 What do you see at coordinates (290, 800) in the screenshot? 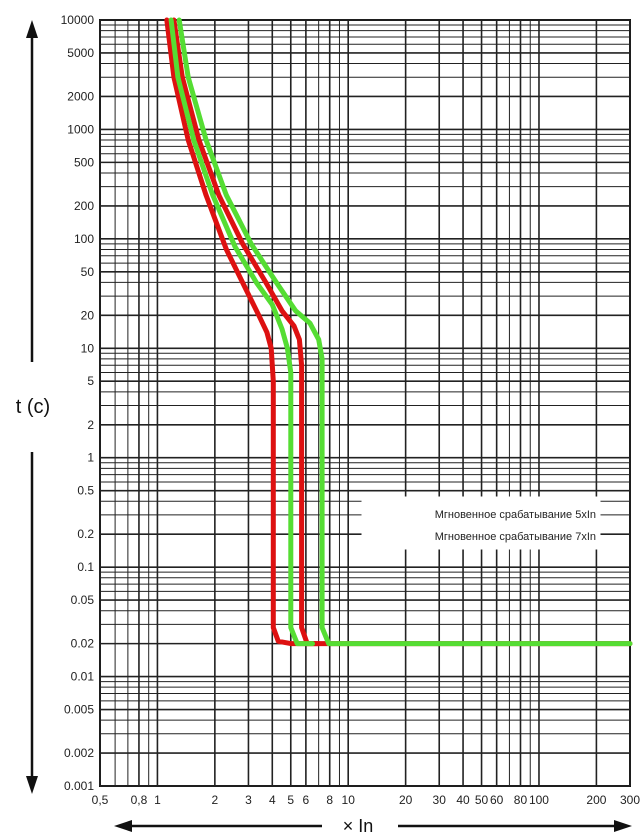
I see `x-tick-label: 5` at bounding box center [290, 800].